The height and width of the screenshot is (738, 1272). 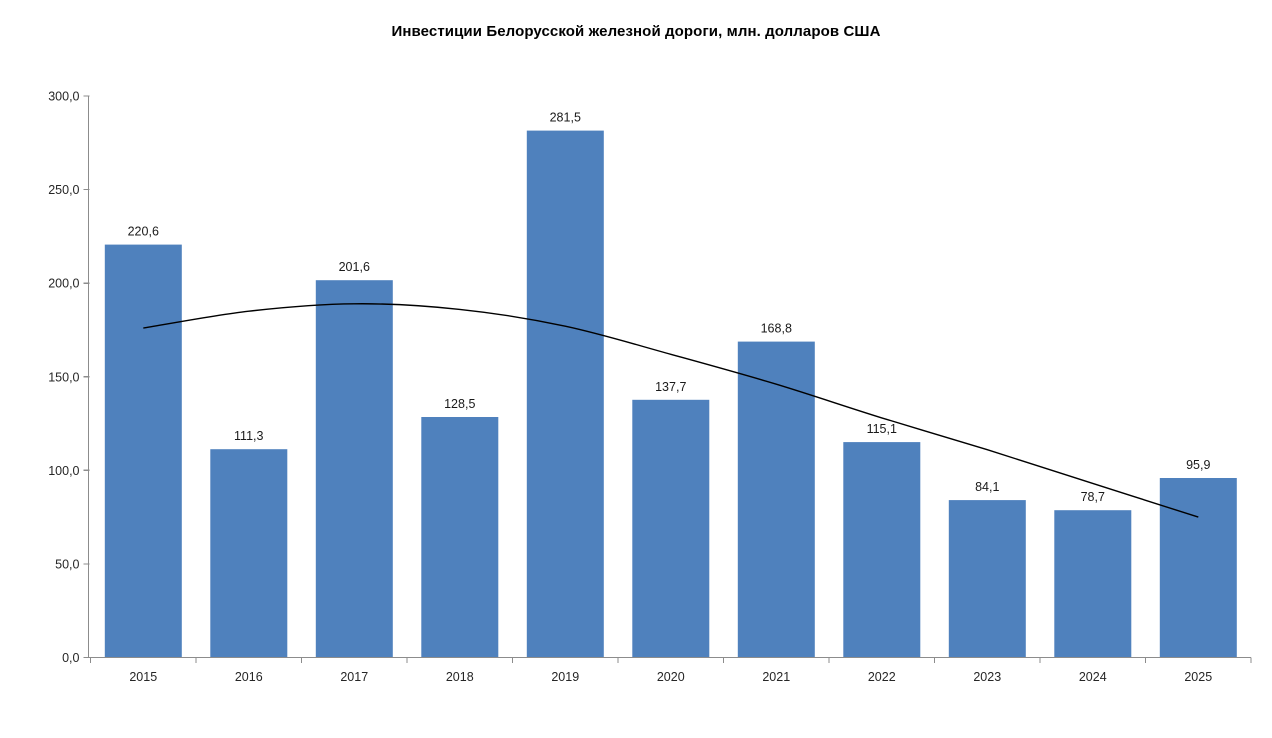 I want to click on bar-2021, so click(x=776, y=499).